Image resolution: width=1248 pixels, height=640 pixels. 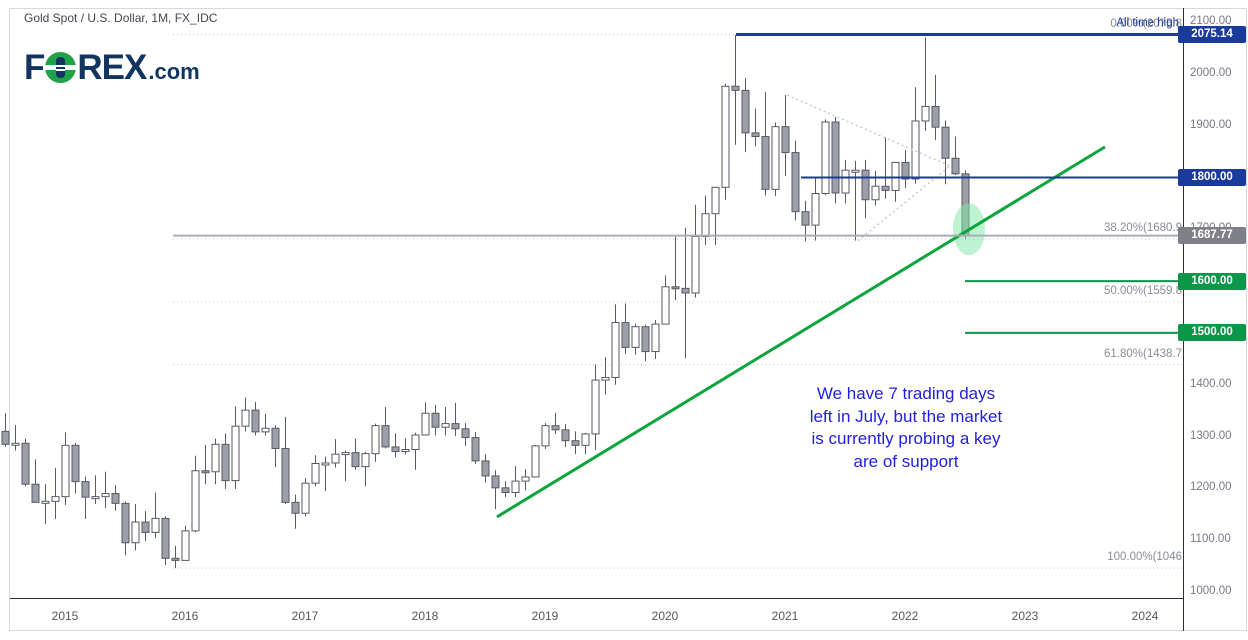 What do you see at coordinates (112, 67) in the screenshot?
I see `logo-letters-rex: REX` at bounding box center [112, 67].